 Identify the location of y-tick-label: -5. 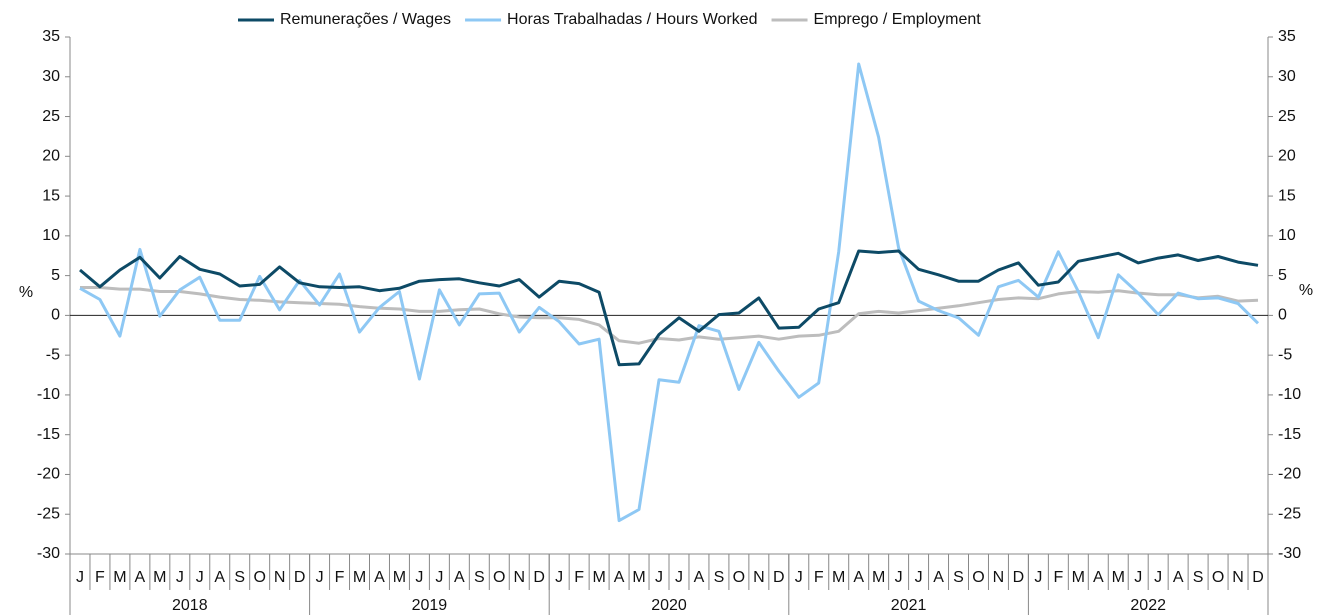
(53, 354).